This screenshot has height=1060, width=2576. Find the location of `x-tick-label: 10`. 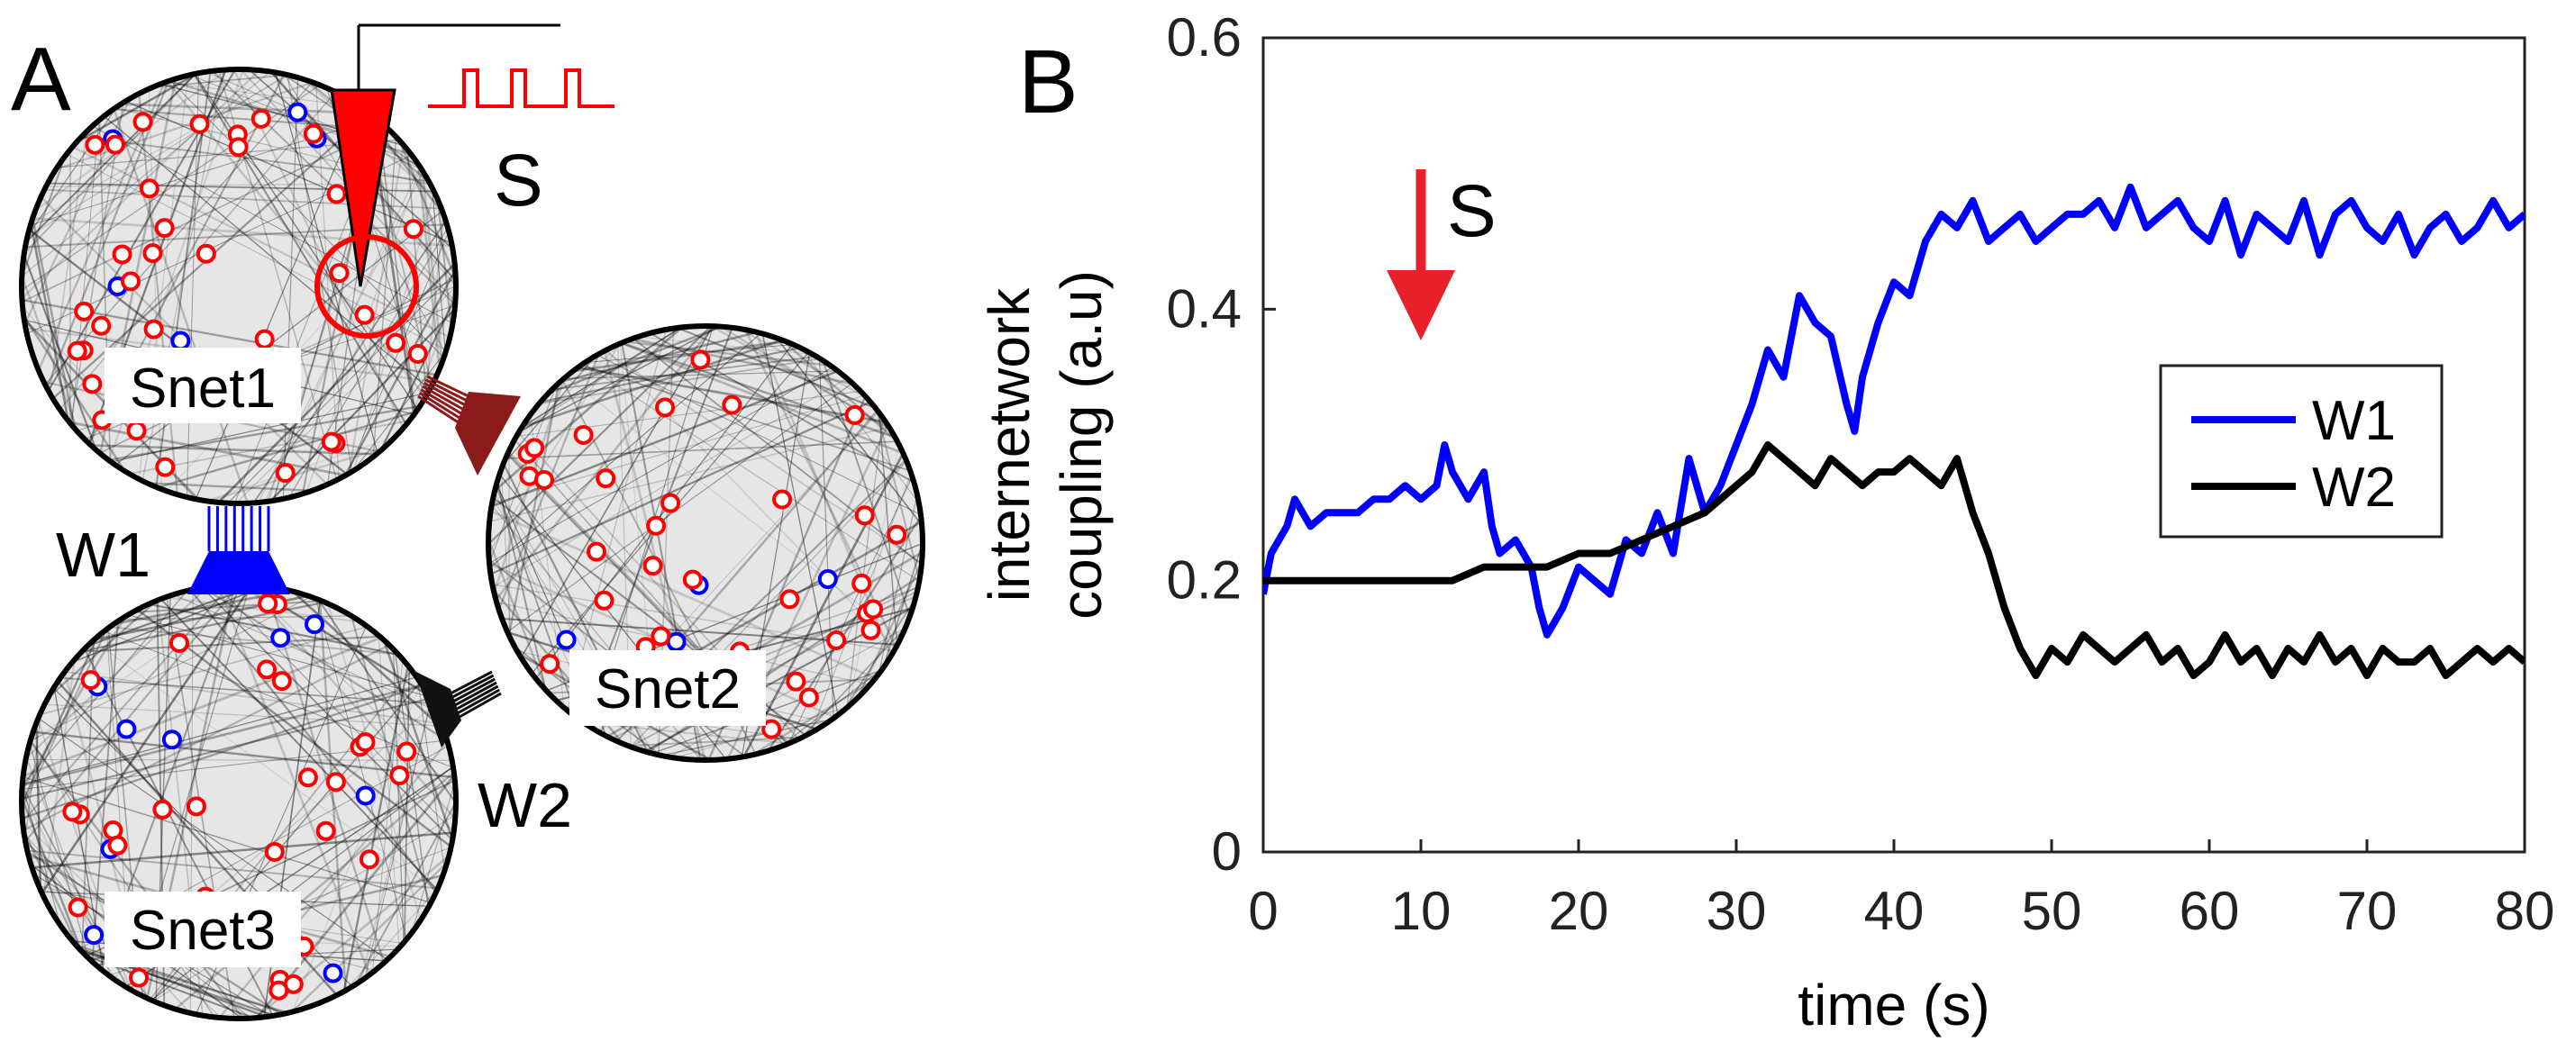

x-tick-label: 10 is located at coordinates (1421, 911).